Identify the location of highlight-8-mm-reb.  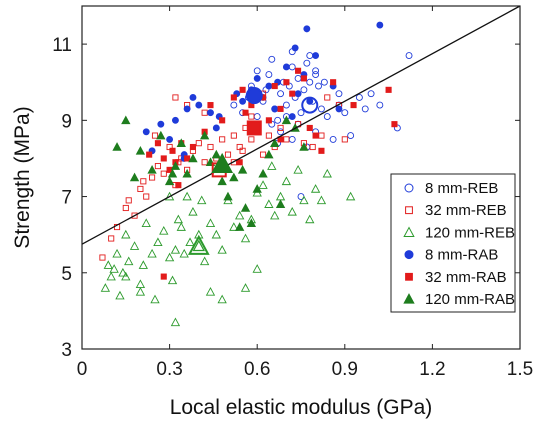
(310, 105).